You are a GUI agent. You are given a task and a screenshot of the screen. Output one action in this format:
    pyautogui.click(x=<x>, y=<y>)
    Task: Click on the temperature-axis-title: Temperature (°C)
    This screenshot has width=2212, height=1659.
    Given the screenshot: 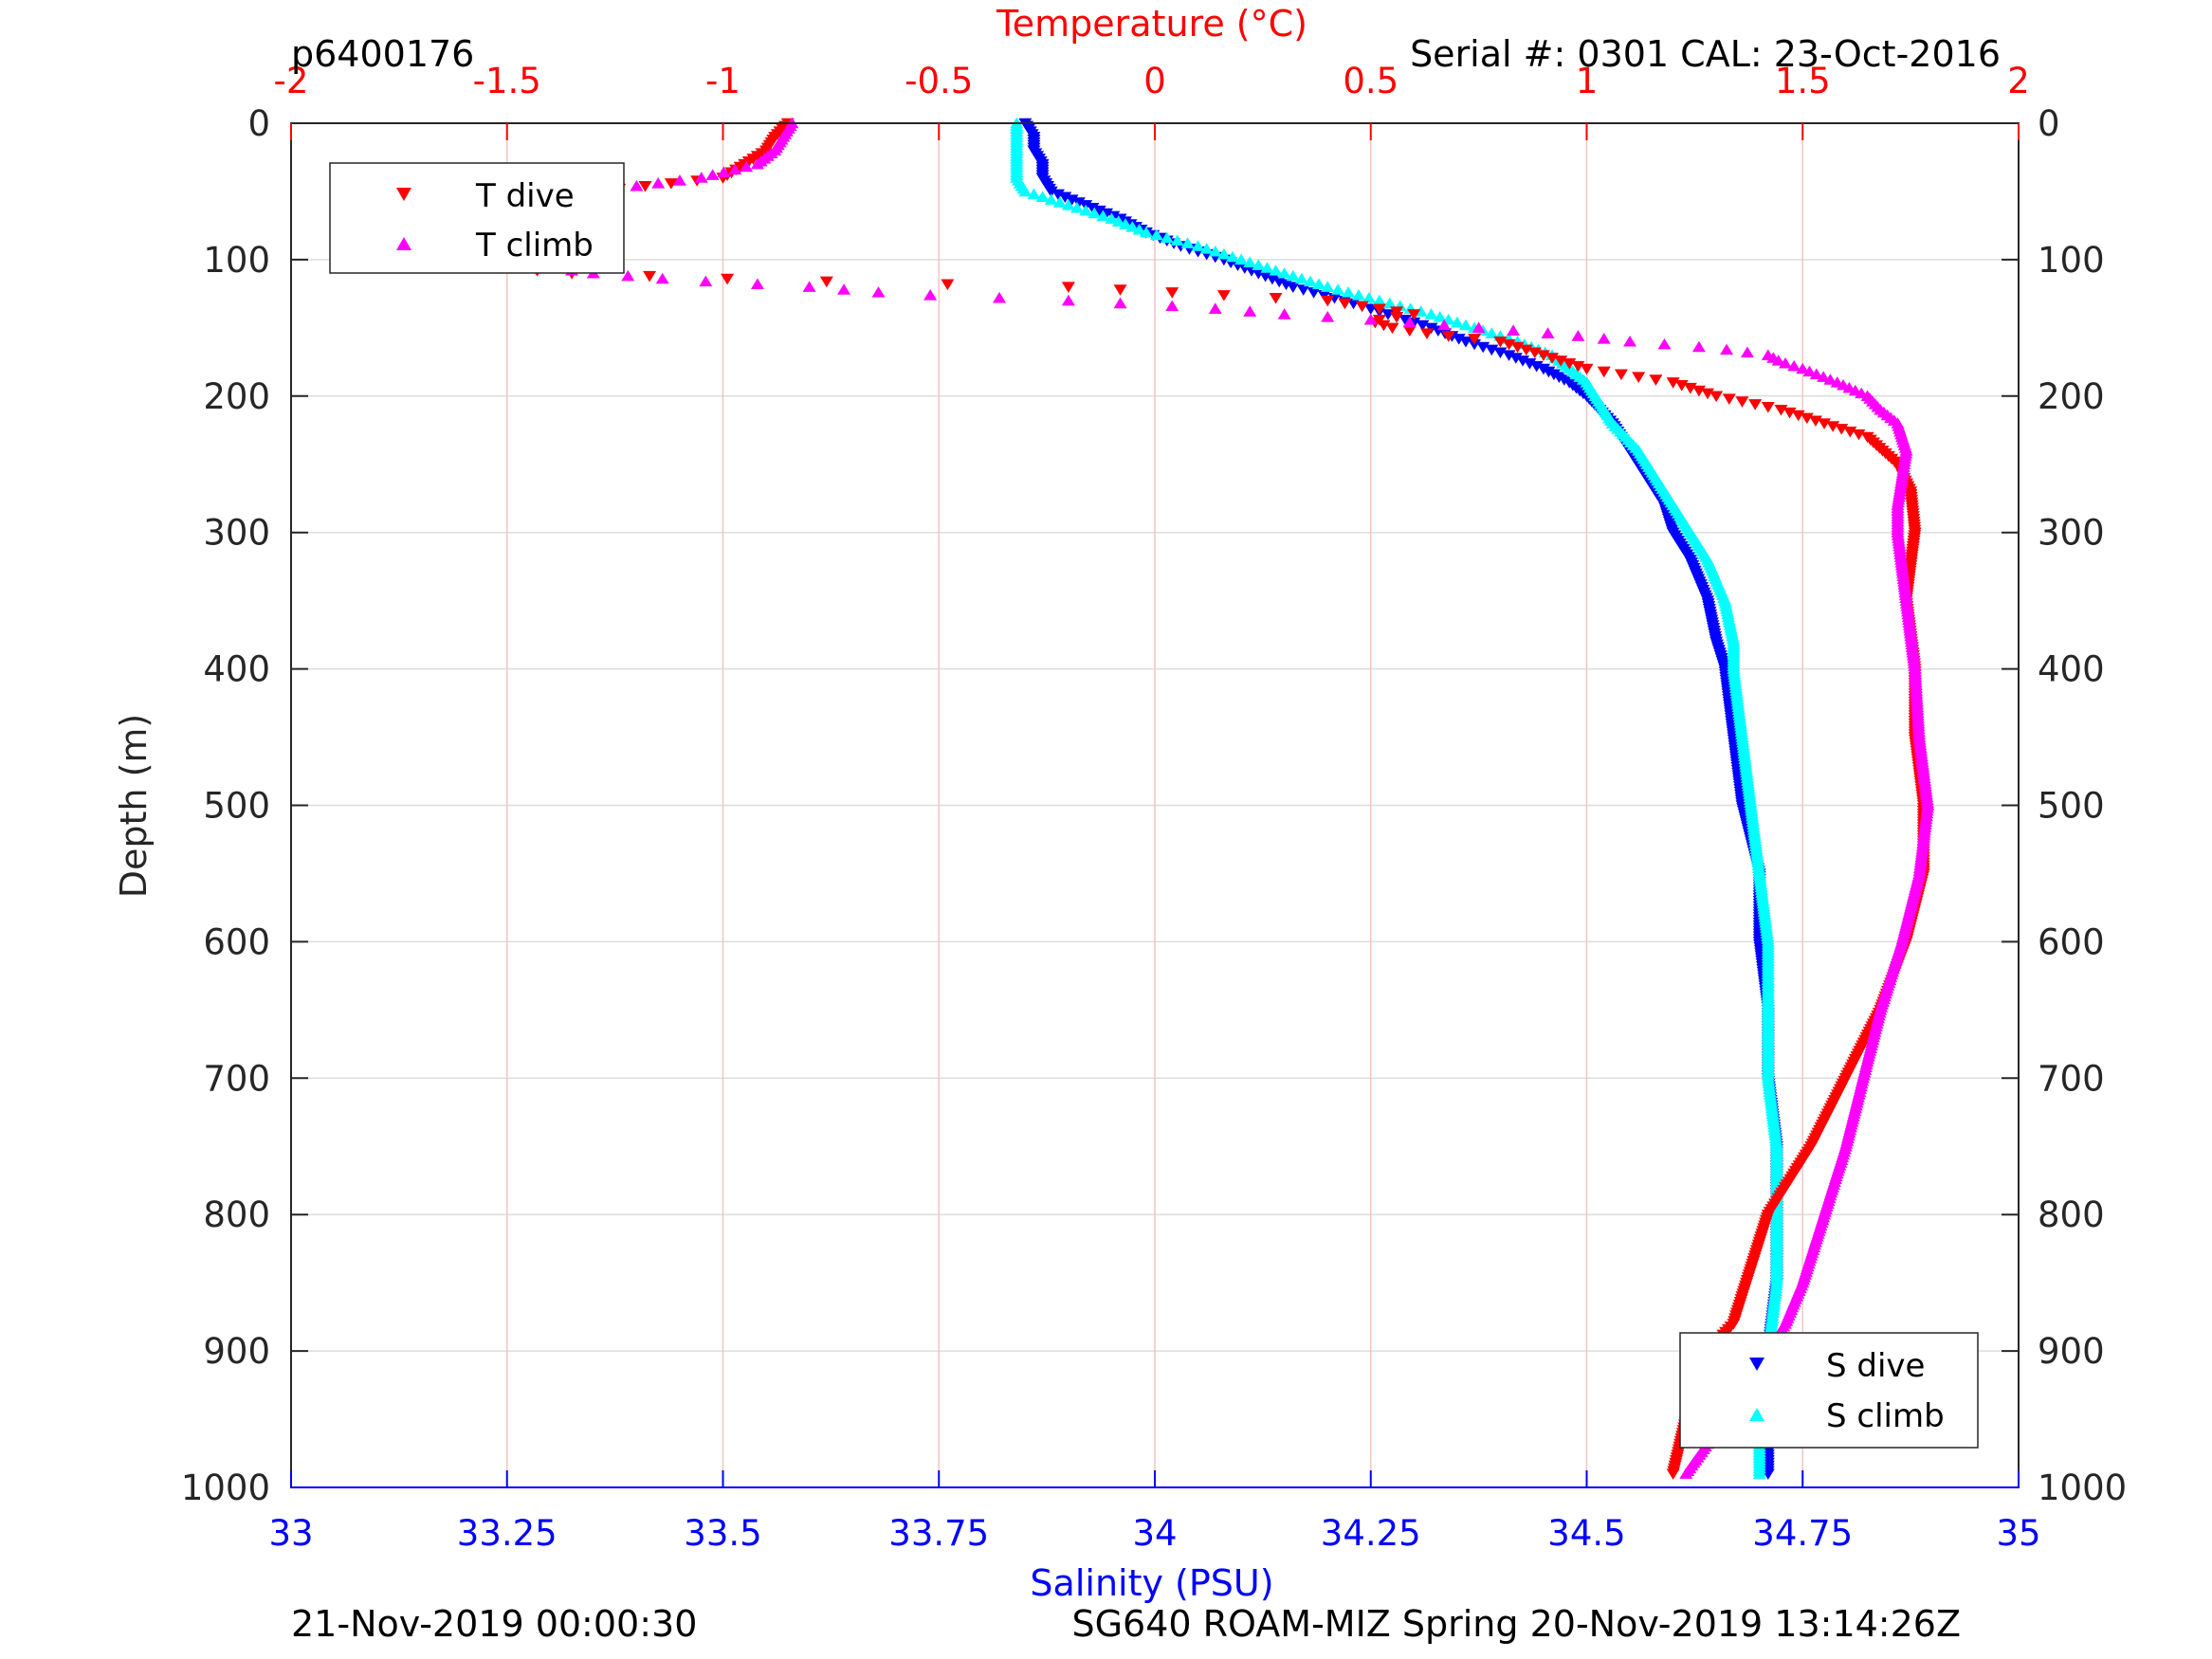 What is the action you would take?
    pyautogui.click(x=1151, y=24)
    